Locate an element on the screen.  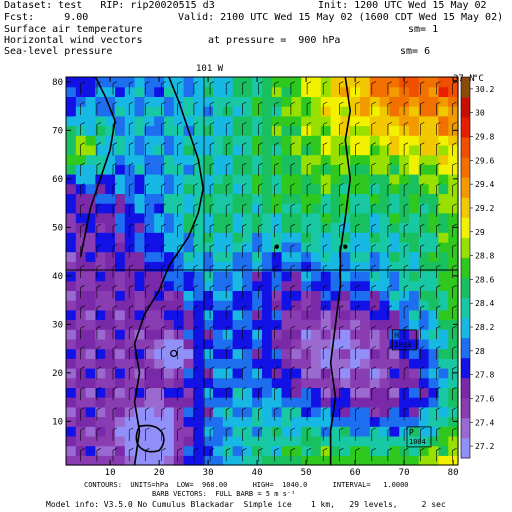
pressure-mark-symbol: P is located at coordinates (411, 432).